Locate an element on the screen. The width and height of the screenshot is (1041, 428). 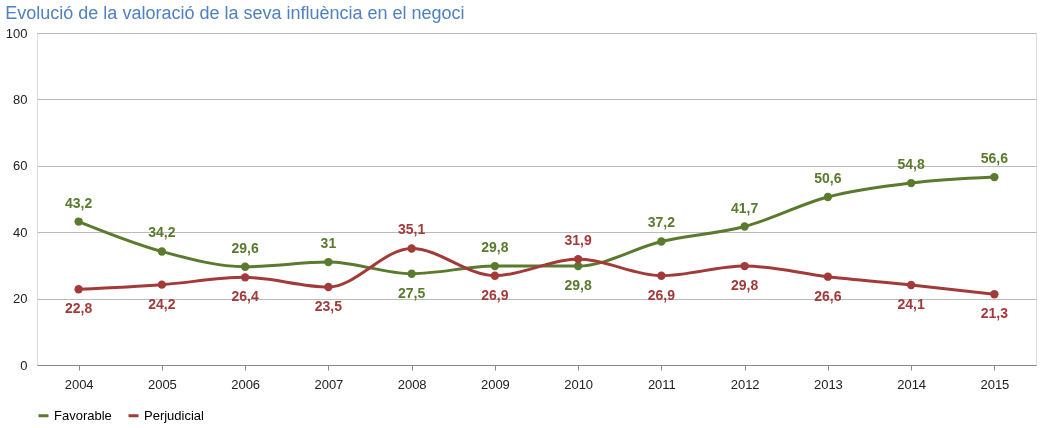
data-label: 31 is located at coordinates (328, 243).